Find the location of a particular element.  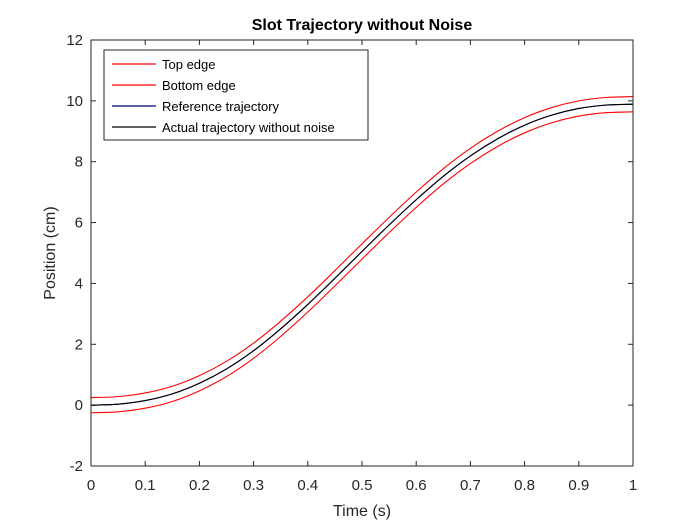

y-tick-label: 12 is located at coordinates (74, 40).